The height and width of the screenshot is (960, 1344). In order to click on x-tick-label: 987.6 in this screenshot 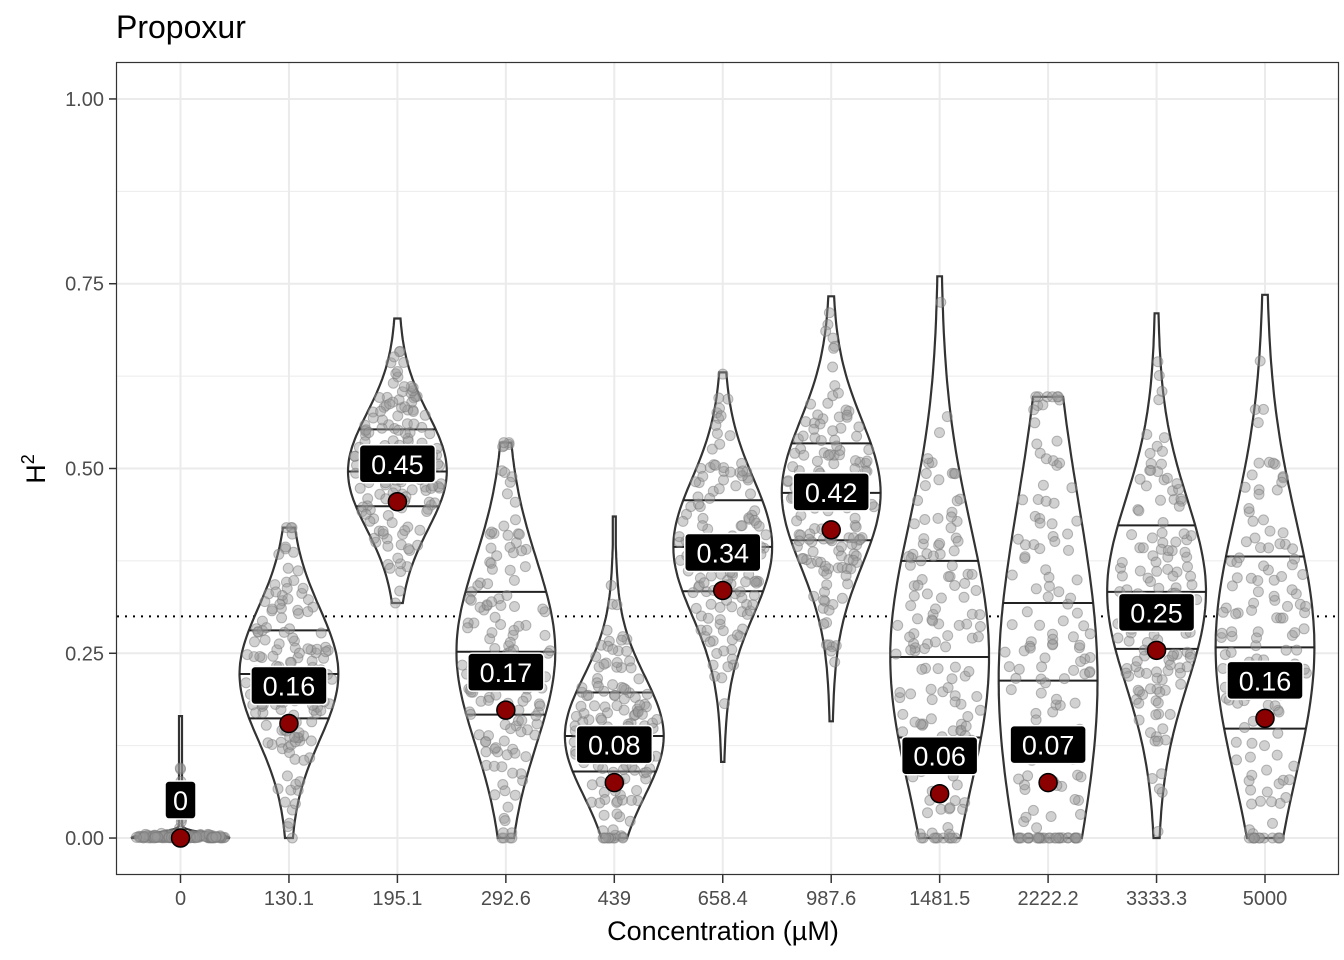, I will do `click(831, 899)`.